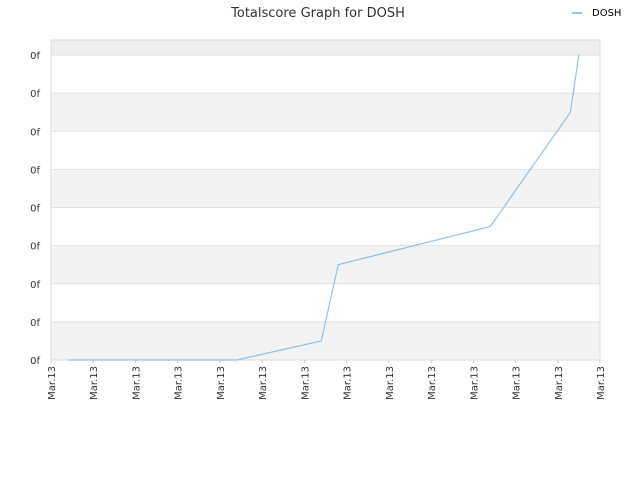 Image resolution: width=640 pixels, height=480 pixels. I want to click on y-axis: 0f 0f 0f 0f 0f 0f 0f 0f 0f, so click(35, 209).